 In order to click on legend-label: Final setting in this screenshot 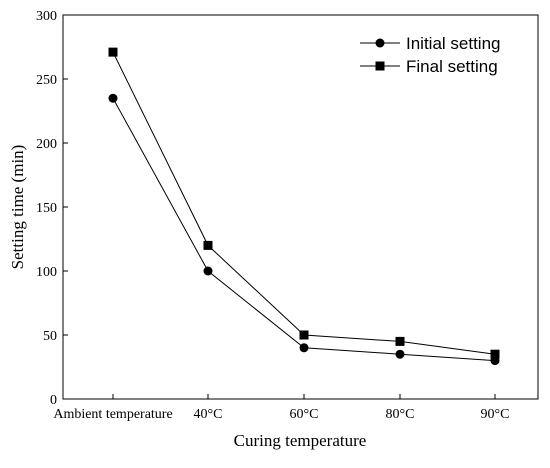, I will do `click(452, 66)`.